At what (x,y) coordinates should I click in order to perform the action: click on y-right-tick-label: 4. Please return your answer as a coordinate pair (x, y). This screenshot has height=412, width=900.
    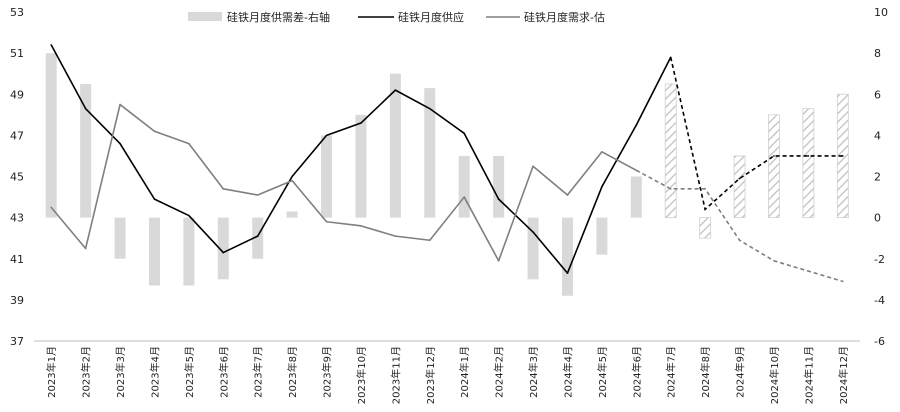
    Looking at the image, I should click on (877, 135).